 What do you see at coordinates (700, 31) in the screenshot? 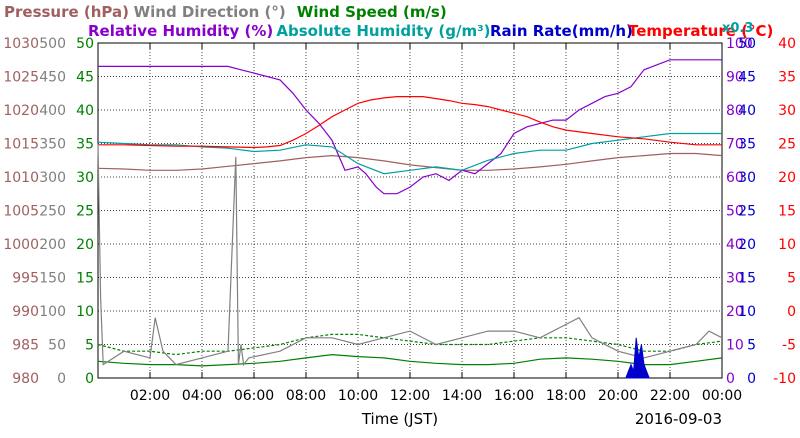
I see `legend-entry: Temperature (°C)` at bounding box center [700, 31].